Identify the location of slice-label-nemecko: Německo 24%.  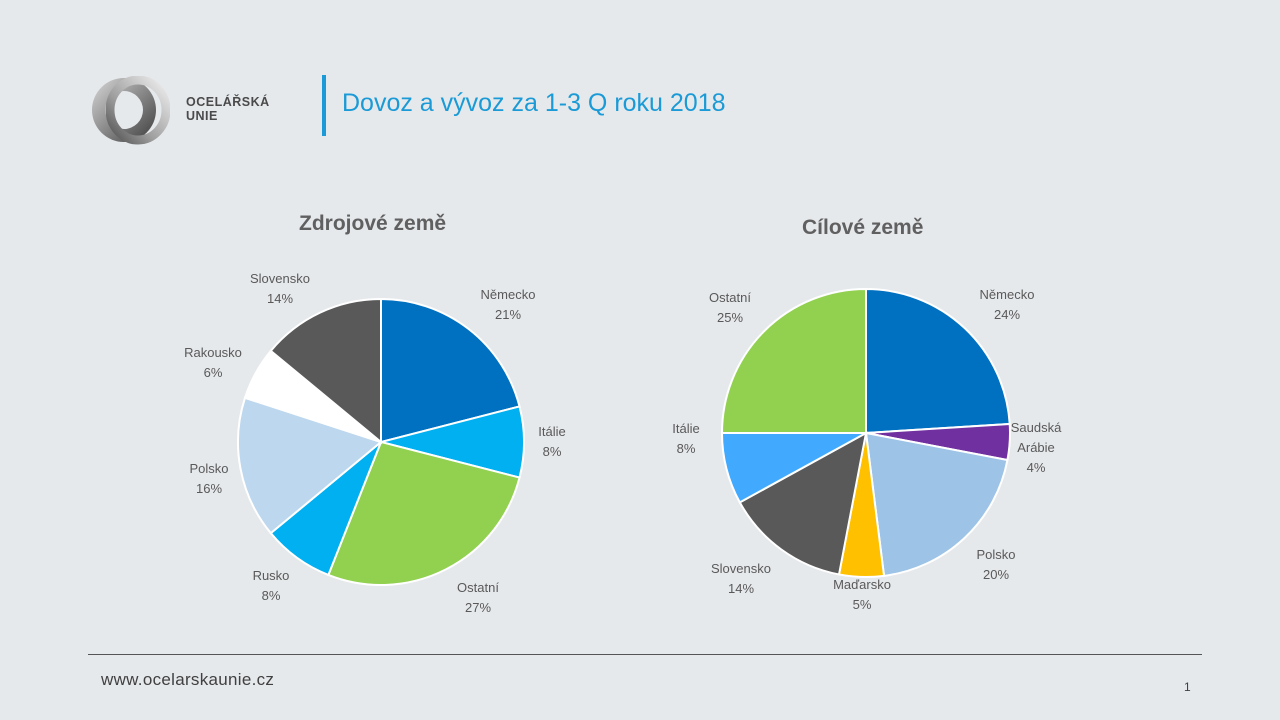
(1007, 304).